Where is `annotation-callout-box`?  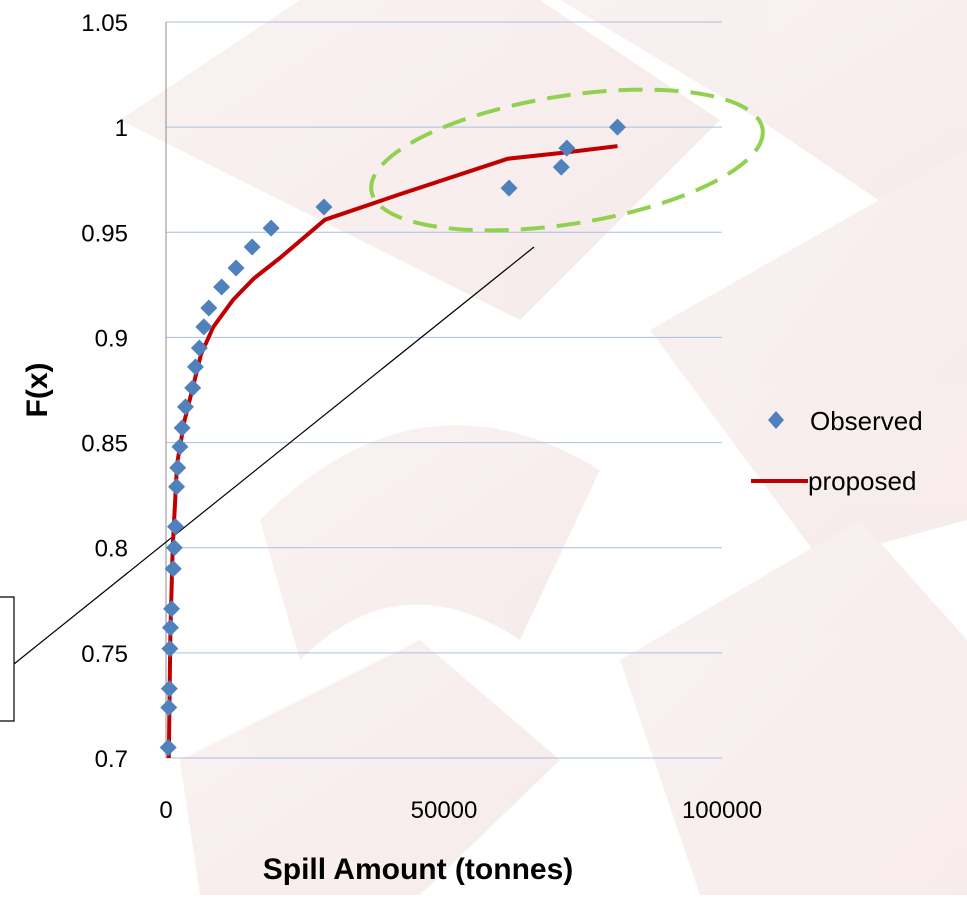 annotation-callout-box is located at coordinates (7, 659).